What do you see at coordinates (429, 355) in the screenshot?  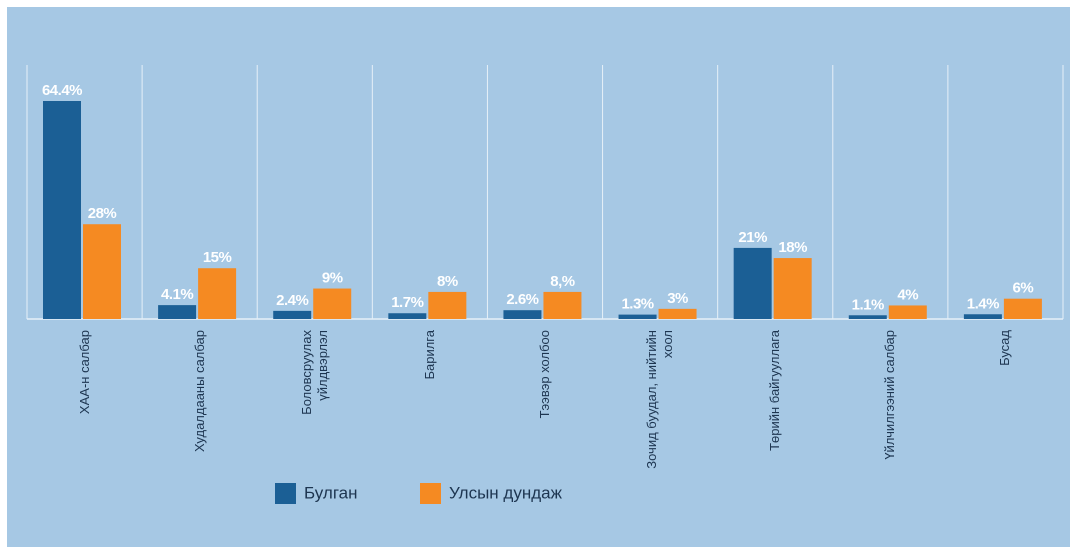 I see `x-tick-label: Барилга` at bounding box center [429, 355].